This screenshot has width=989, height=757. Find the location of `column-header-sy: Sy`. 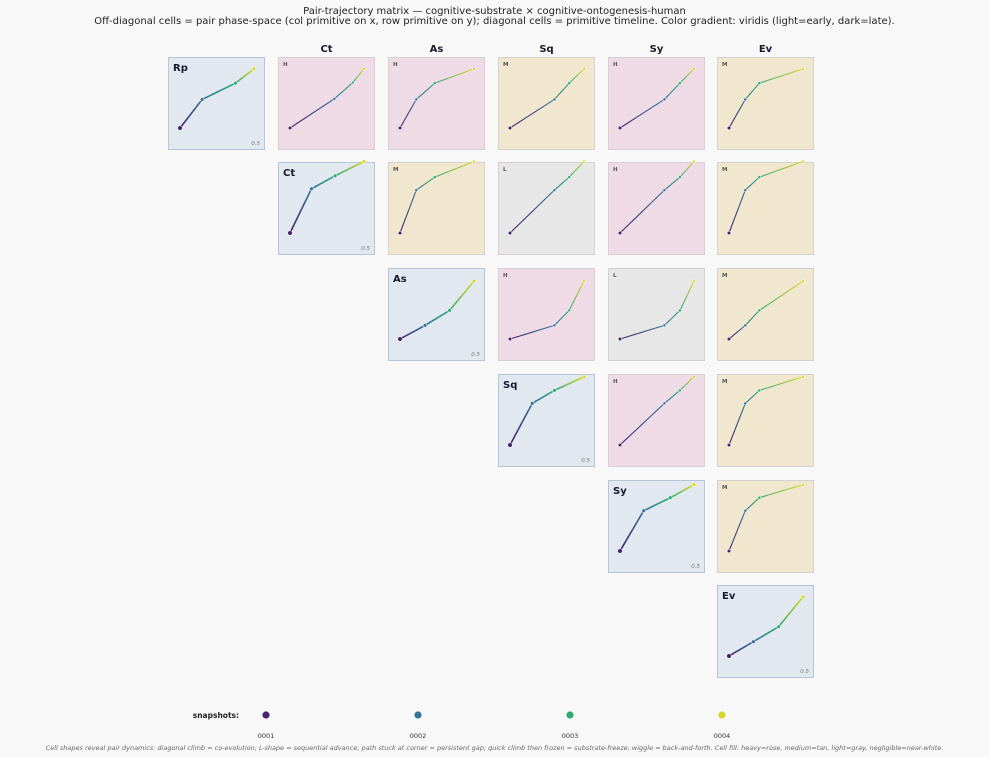

column-header-sy: Sy is located at coordinates (657, 49).